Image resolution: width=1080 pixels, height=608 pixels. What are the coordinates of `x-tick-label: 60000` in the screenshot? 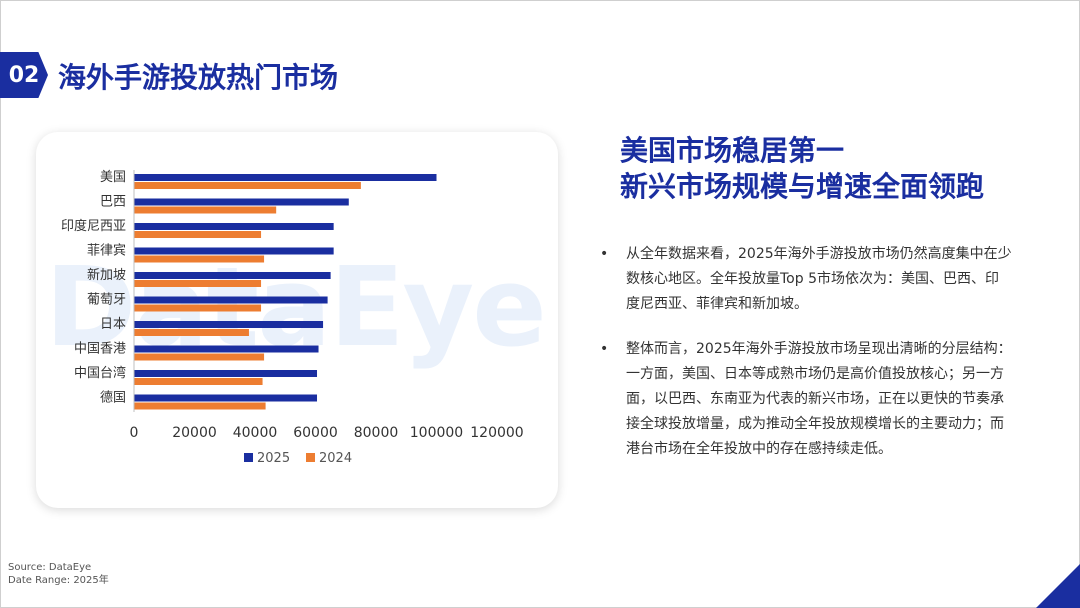 It's located at (315, 433).